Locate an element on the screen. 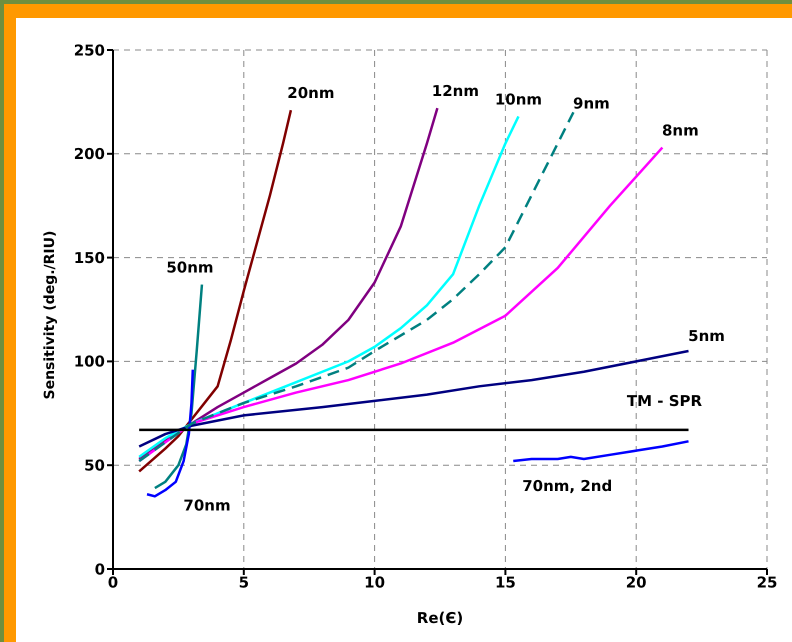 The height and width of the screenshot is (642, 792). series-label: 9nm is located at coordinates (591, 103).